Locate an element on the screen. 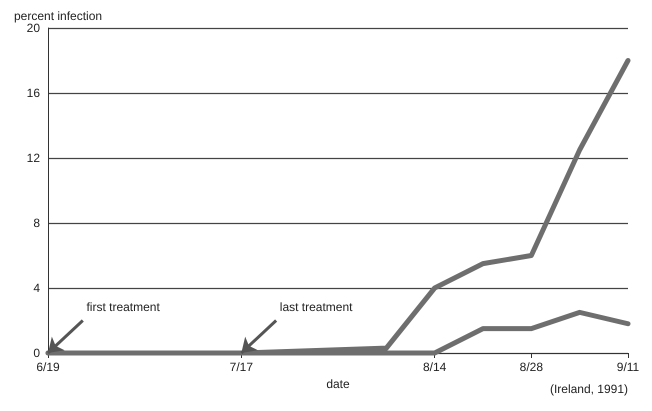  x-tick-label: 9/11 is located at coordinates (628, 367).